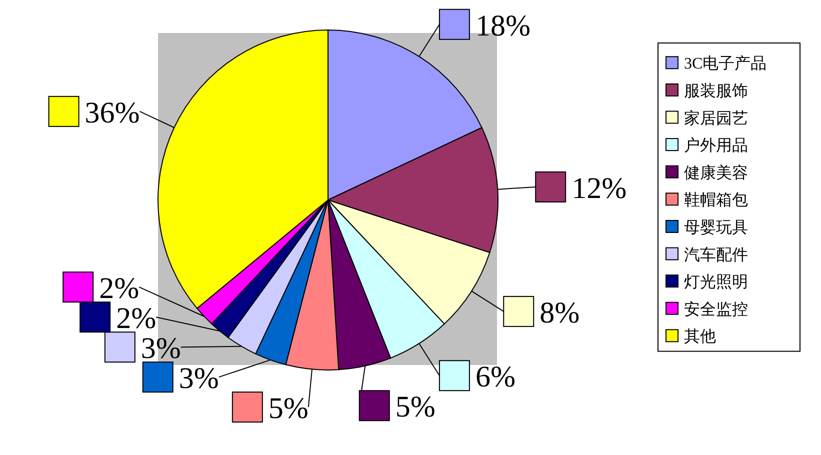 This screenshot has width=821, height=455. I want to click on legend-label: 鞋帽箱包, so click(716, 200).